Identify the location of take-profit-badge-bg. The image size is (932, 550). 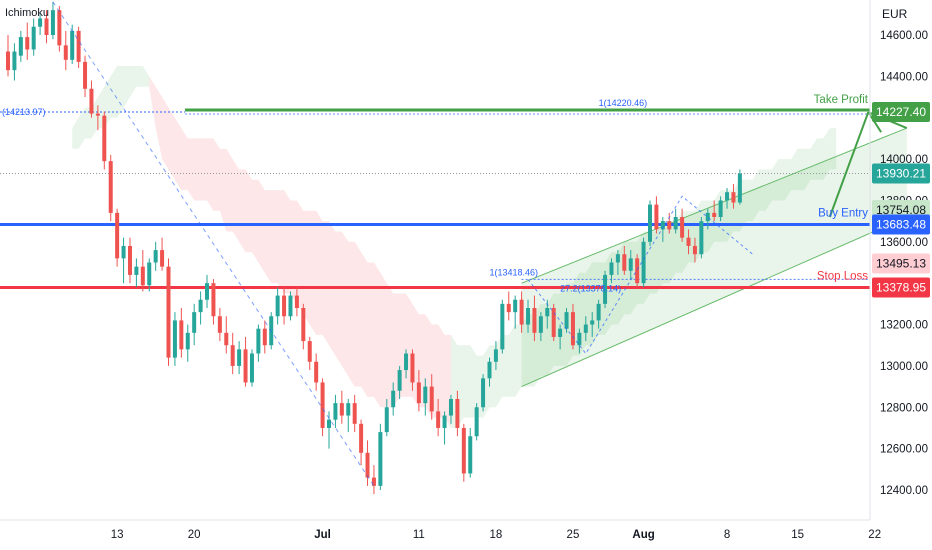
(901, 112).